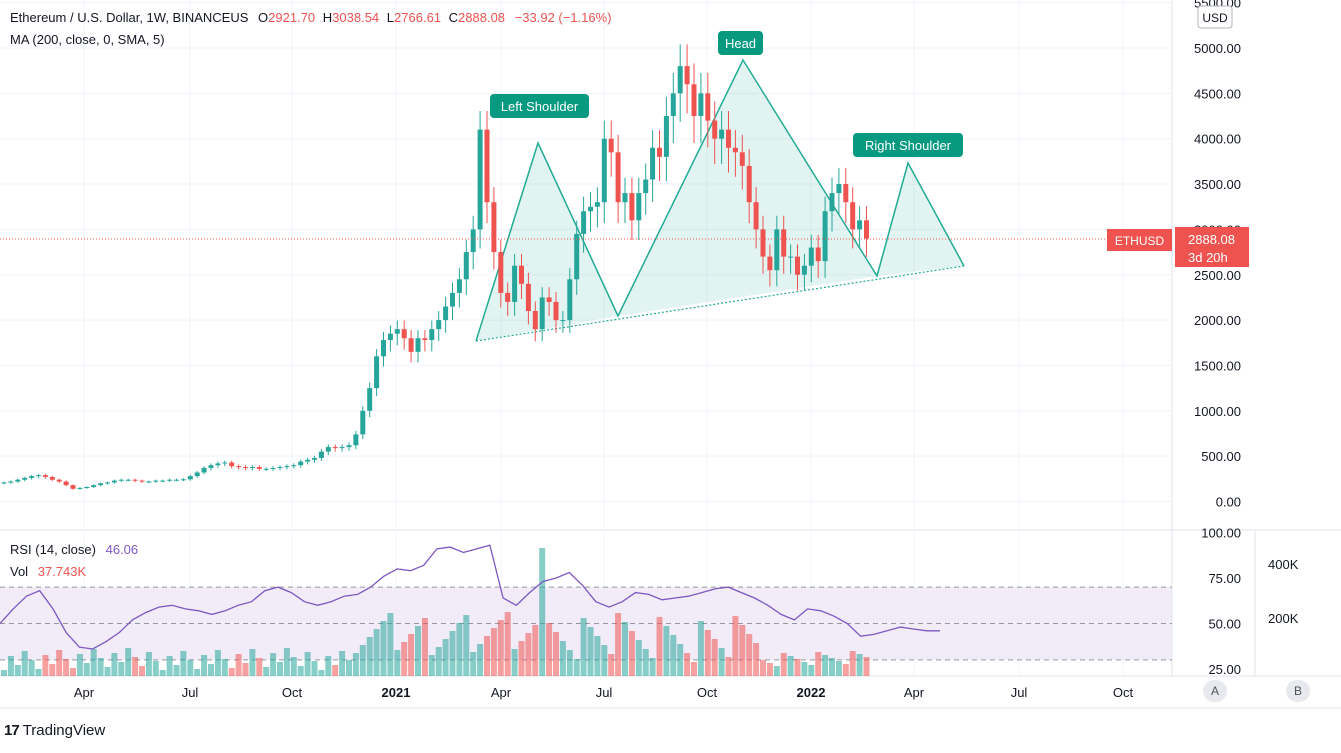  What do you see at coordinates (122, 549) in the screenshot?
I see `rsi-value: 46.06` at bounding box center [122, 549].